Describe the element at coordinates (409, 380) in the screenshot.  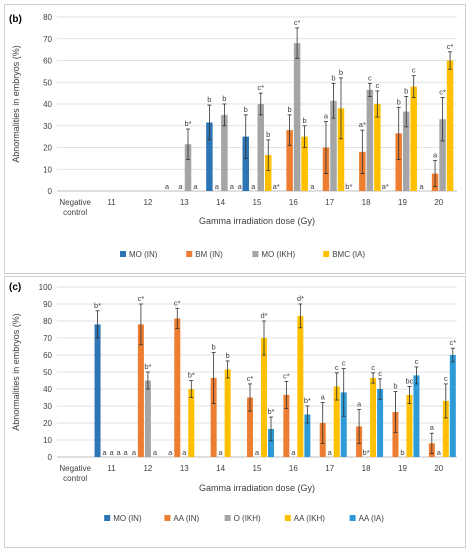
I see `data-label: bc` at that location.